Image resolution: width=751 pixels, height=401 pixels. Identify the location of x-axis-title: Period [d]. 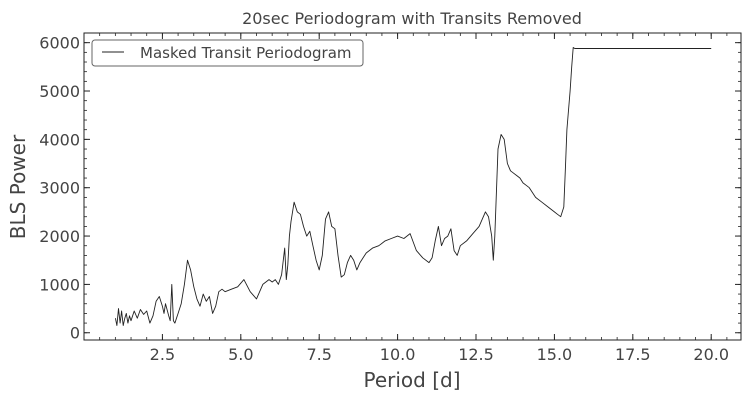
(411, 380).